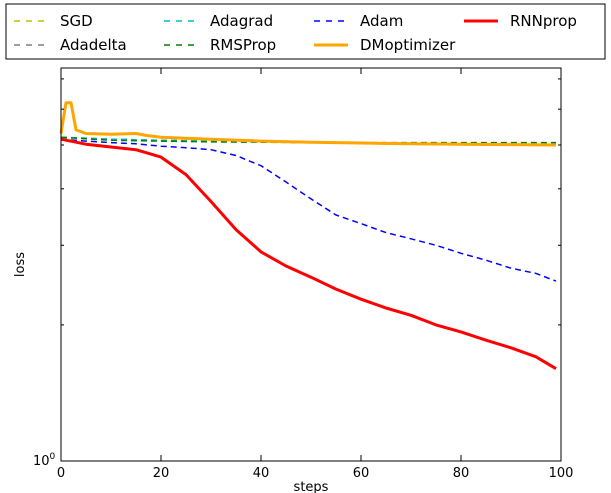 Image resolution: width=611 pixels, height=493 pixels. I want to click on y-tick-exponent: 0, so click(53, 457).